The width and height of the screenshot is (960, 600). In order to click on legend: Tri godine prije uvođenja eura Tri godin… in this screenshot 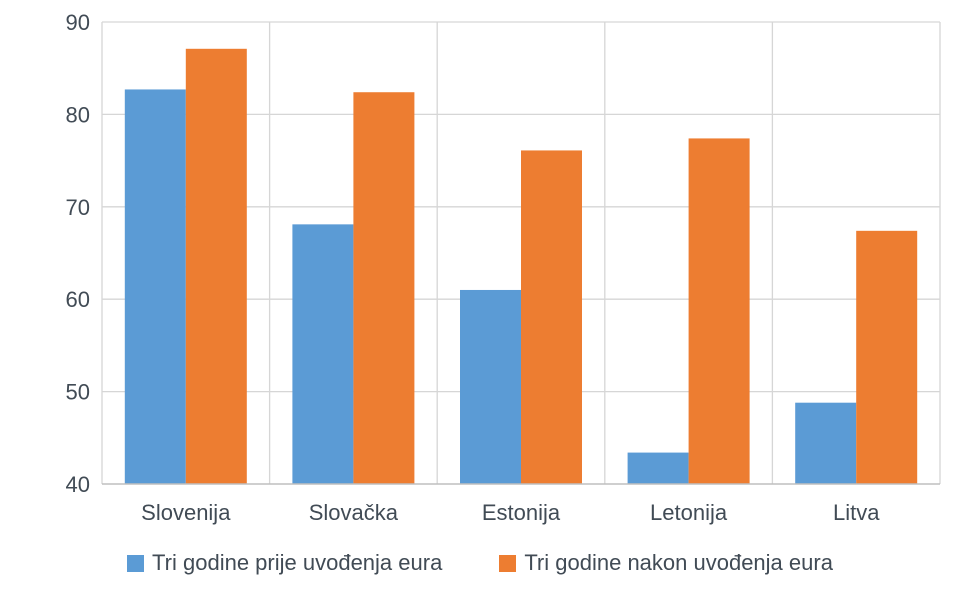, I will do `click(480, 563)`.